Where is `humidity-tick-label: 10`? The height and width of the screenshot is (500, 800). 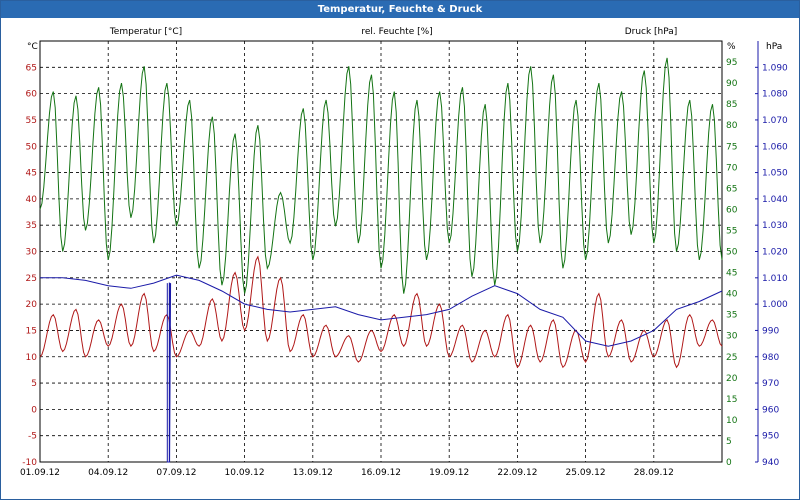
humidity-tick-label: 10 is located at coordinates (732, 421).